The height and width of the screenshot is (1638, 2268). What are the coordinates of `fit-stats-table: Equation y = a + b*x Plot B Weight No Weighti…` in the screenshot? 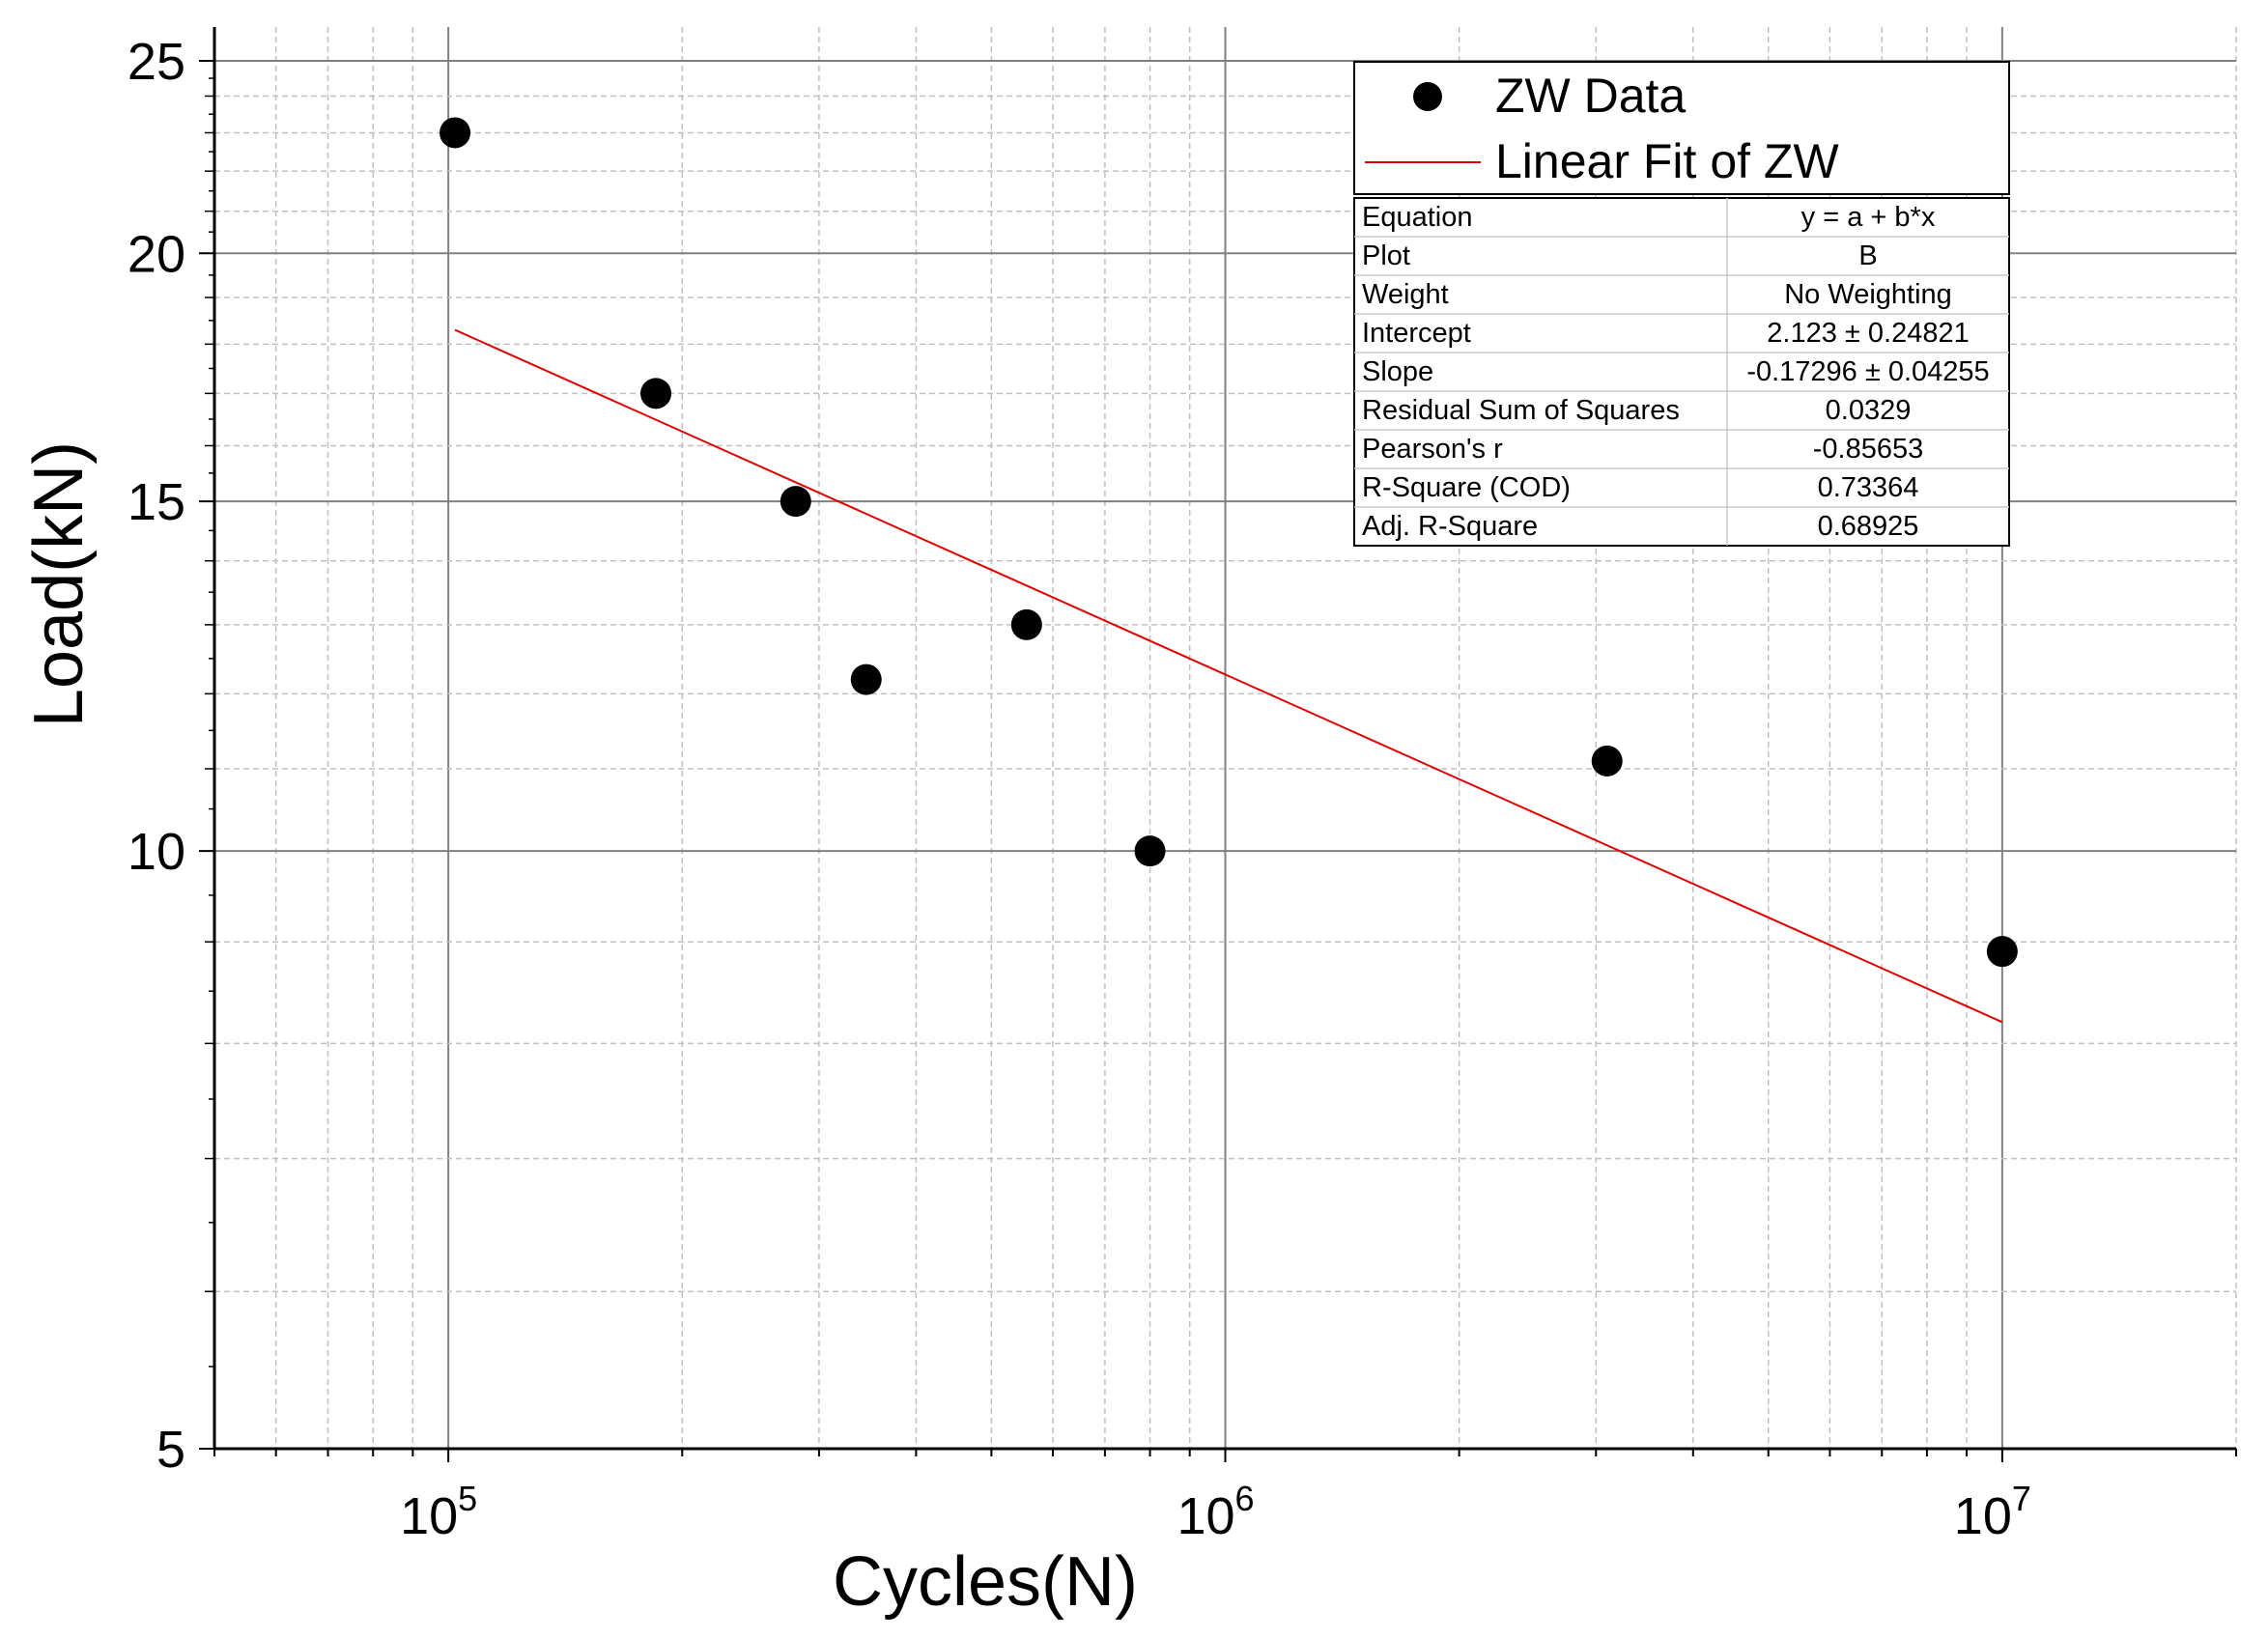 It's located at (1681, 372).